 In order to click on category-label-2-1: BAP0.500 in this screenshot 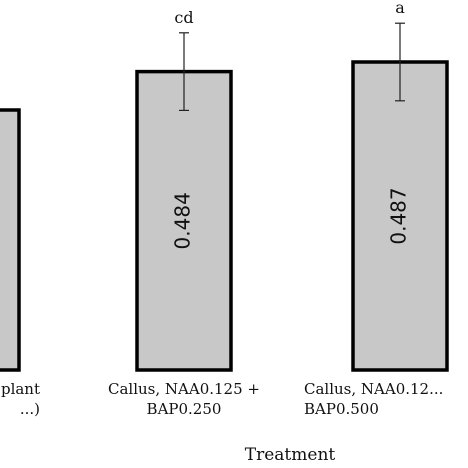, I will do `click(341, 409)`.